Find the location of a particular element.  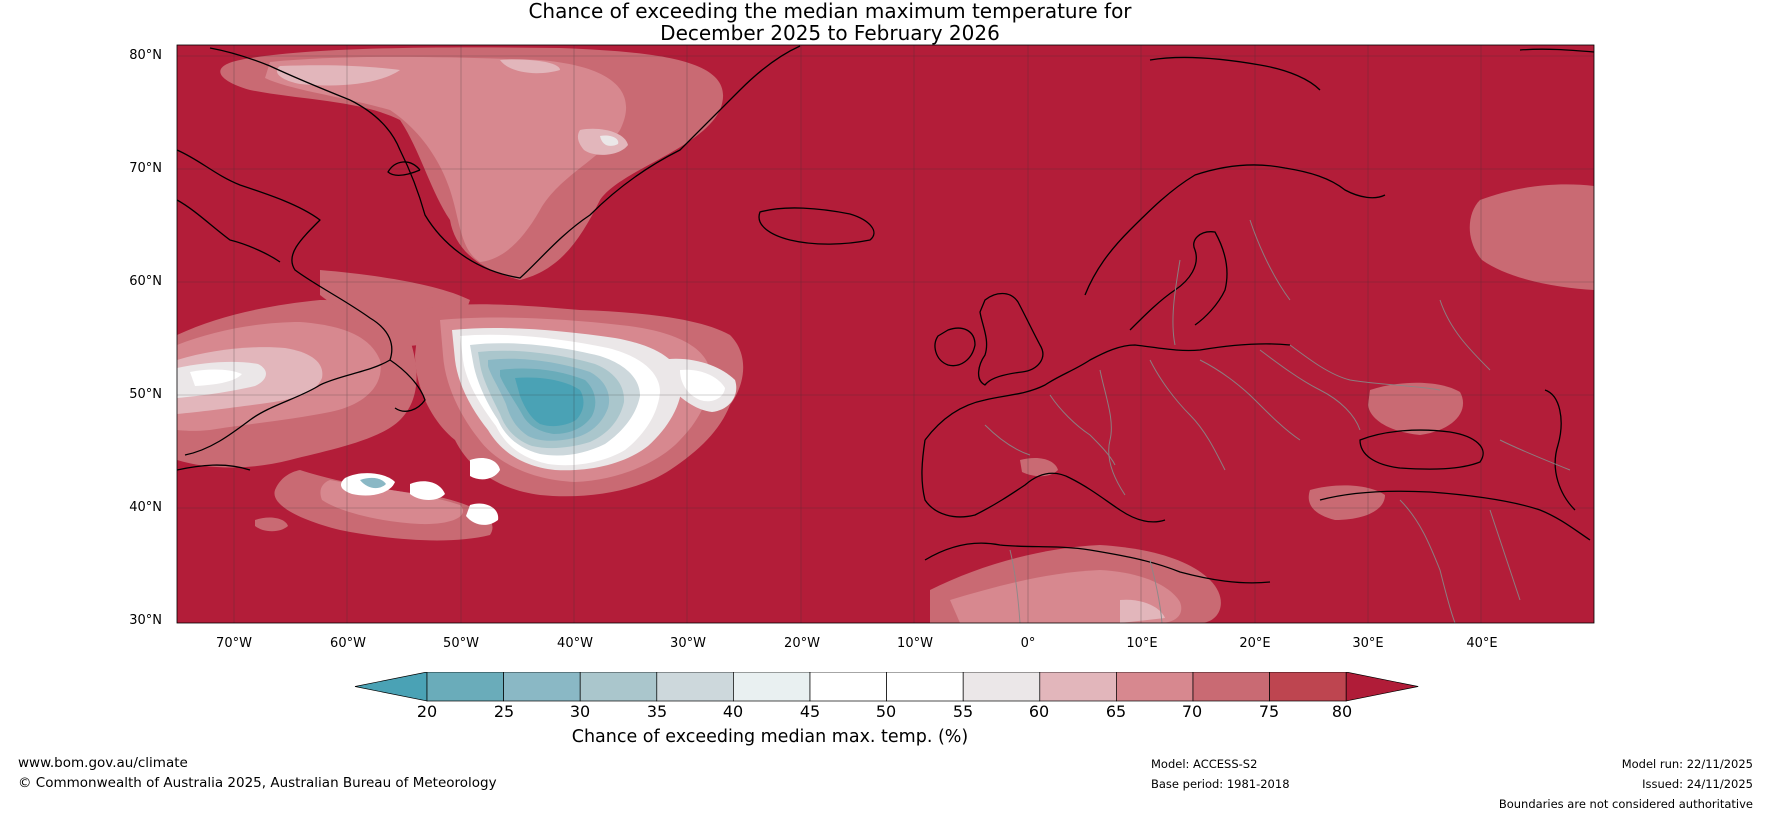

lon-label: 50°W is located at coordinates (461, 643).